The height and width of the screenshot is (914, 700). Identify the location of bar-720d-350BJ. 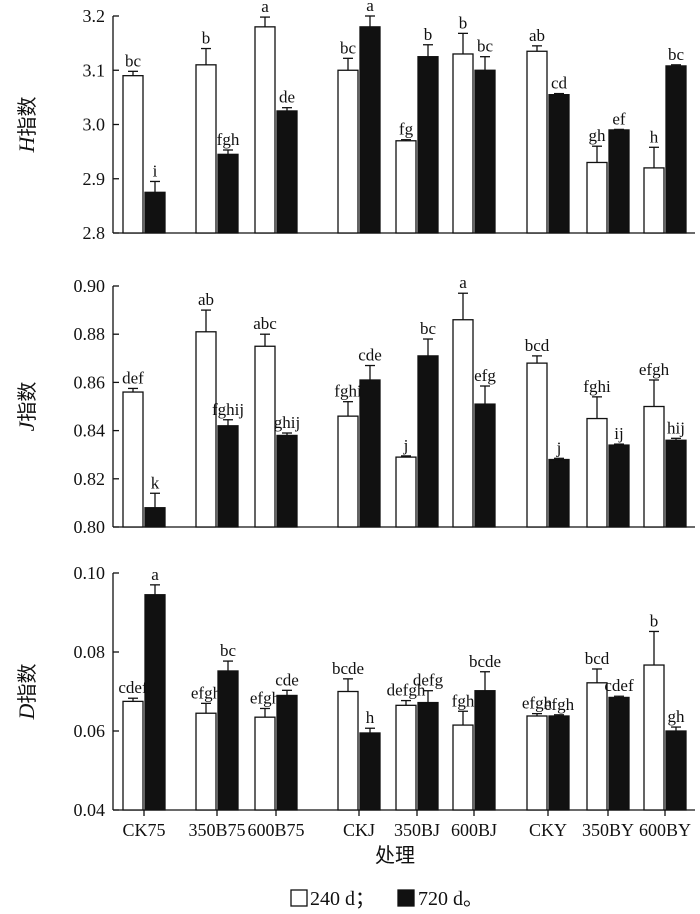
(428, 441).